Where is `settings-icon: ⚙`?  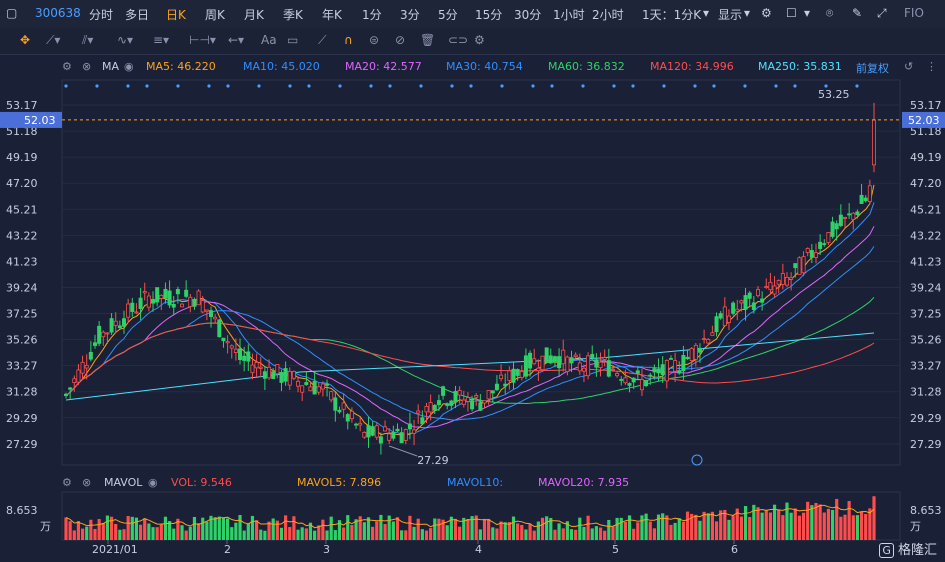 settings-icon: ⚙ is located at coordinates (479, 40).